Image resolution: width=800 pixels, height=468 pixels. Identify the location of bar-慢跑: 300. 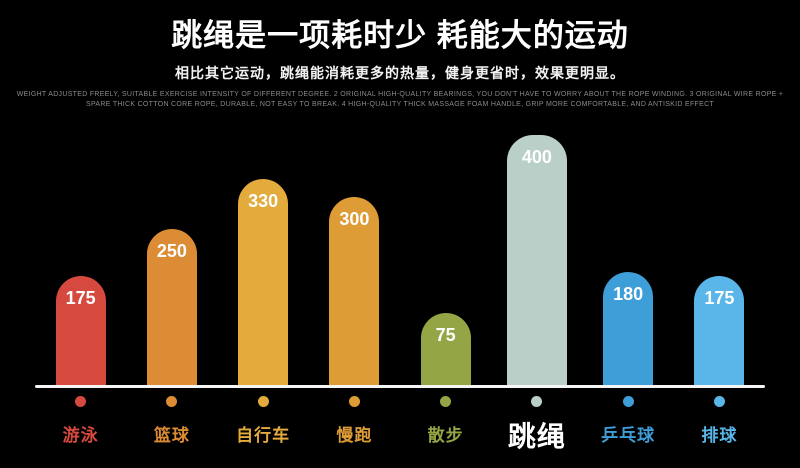
(354, 291).